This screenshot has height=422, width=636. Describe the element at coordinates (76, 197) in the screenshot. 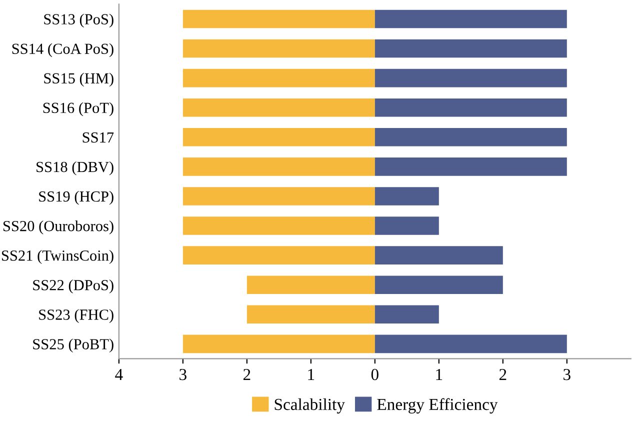

I see `y-tick-label: SS19 (HCP)` at that location.